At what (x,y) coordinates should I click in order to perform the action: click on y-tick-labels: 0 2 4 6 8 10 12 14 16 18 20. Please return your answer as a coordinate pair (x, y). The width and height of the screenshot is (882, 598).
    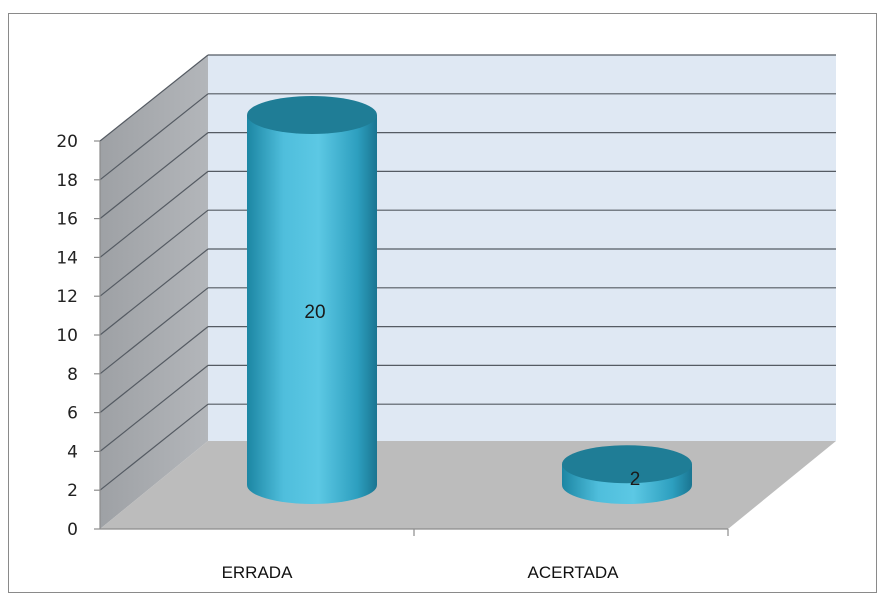
    Looking at the image, I should click on (67, 336).